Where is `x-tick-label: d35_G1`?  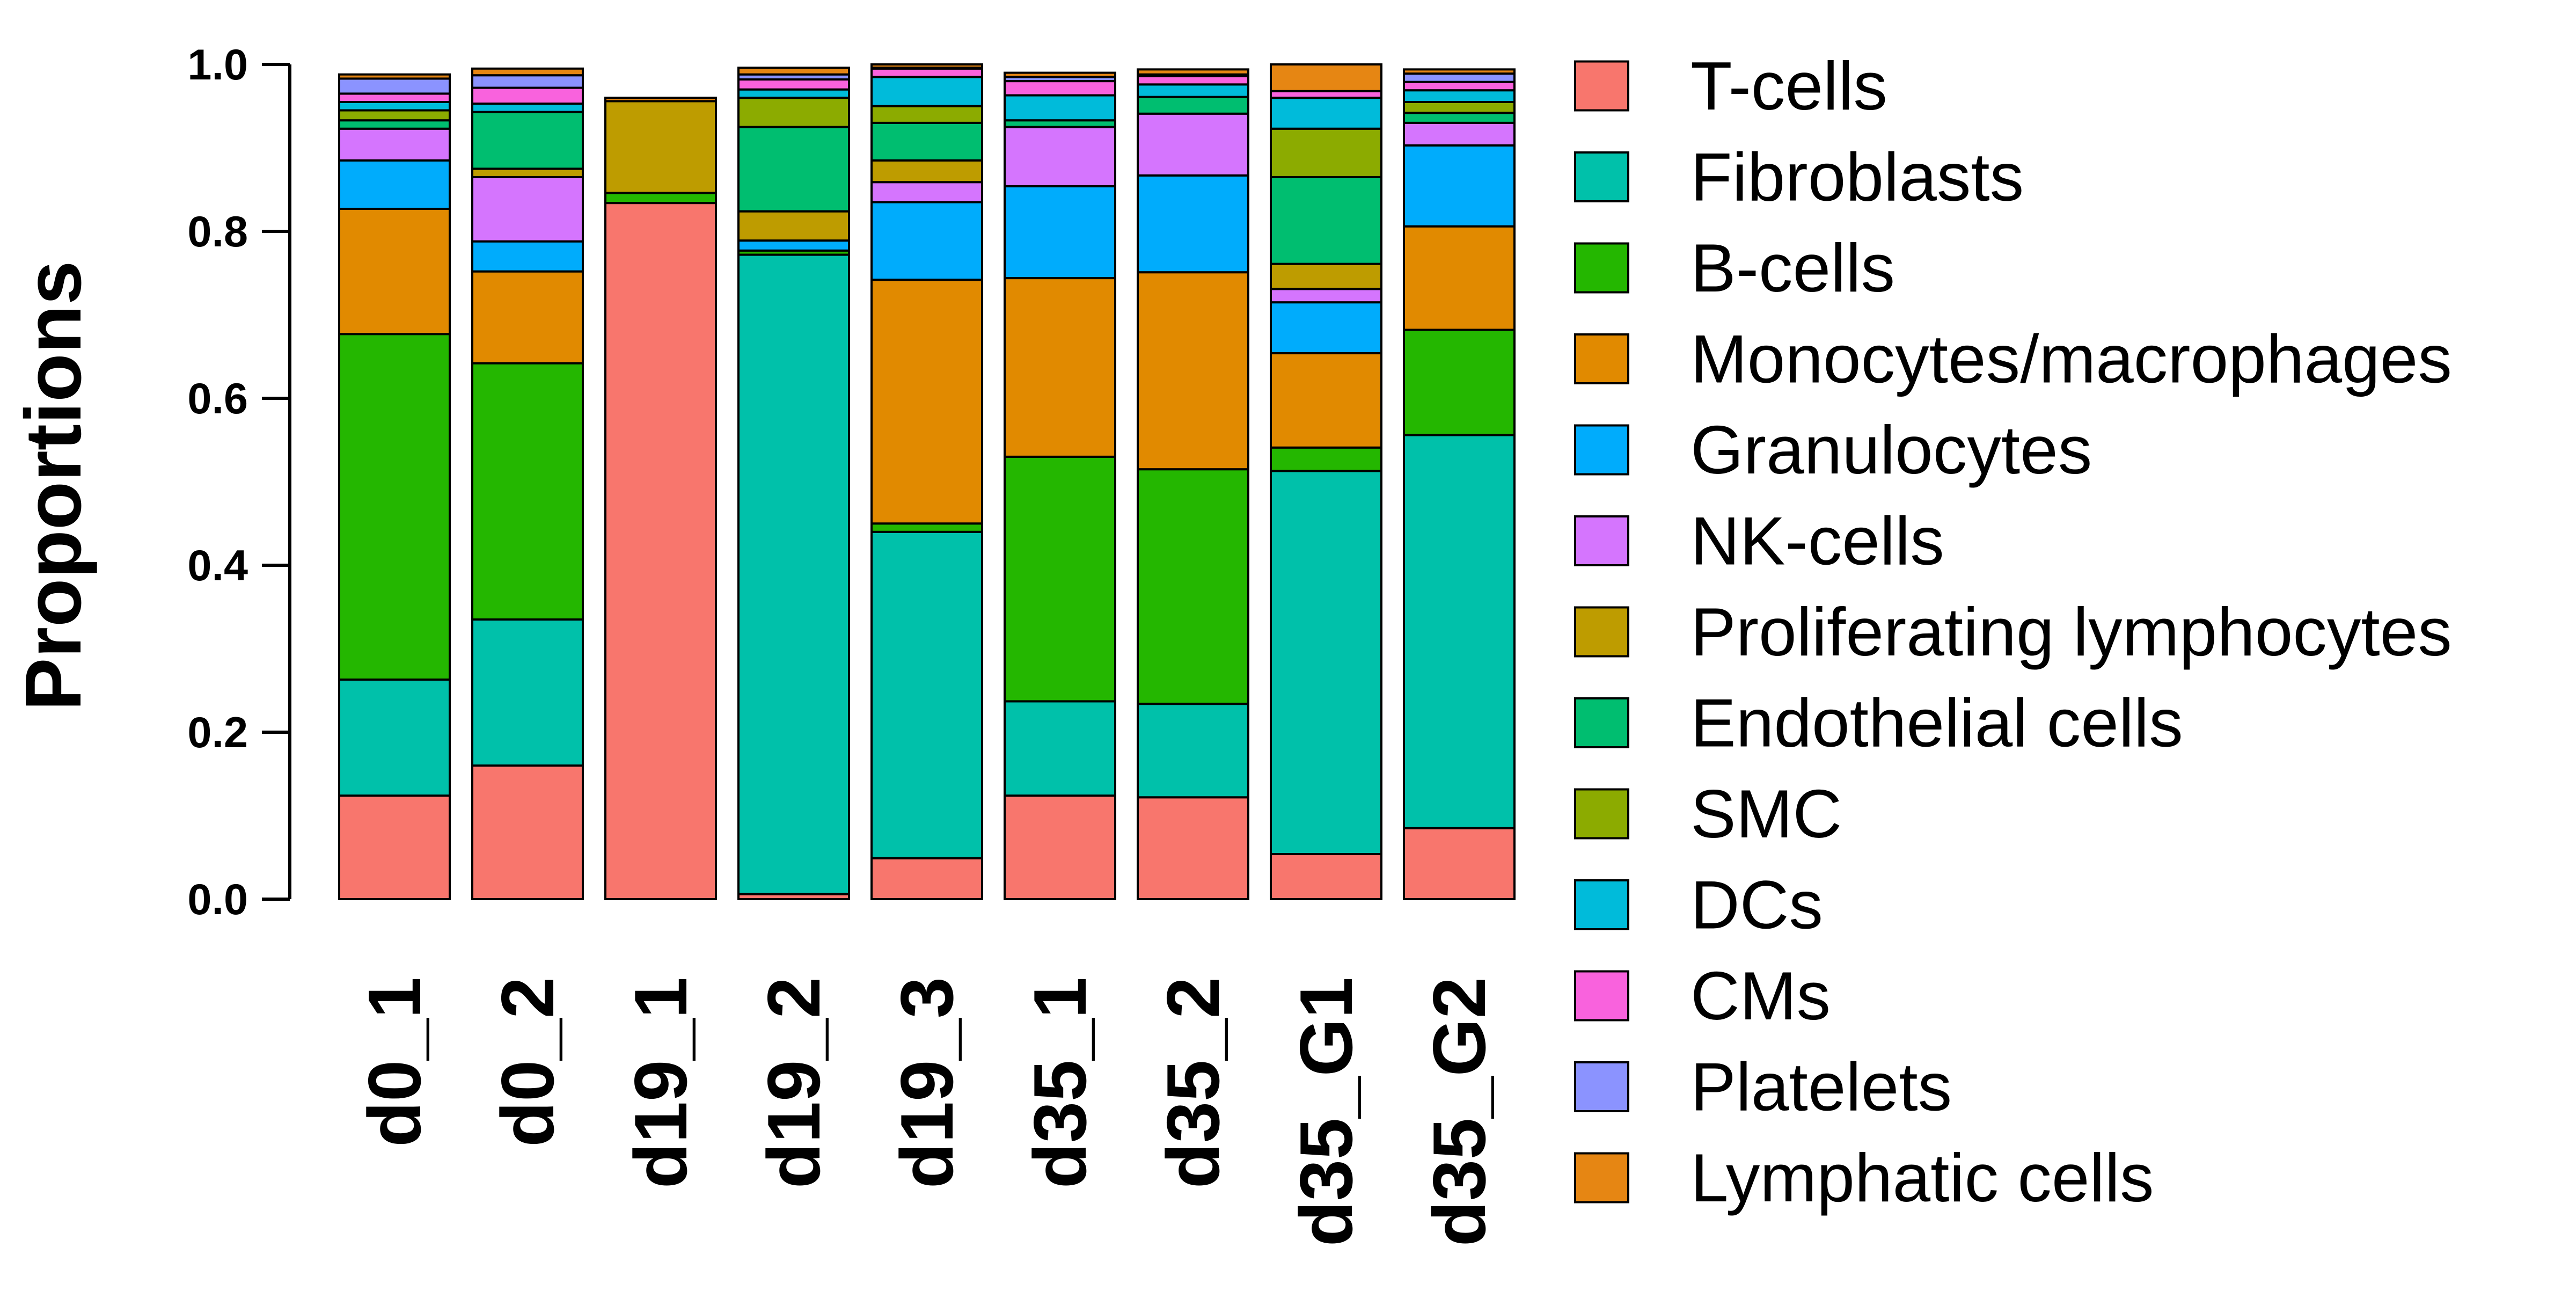
x-tick-label: d35_G1 is located at coordinates (1326, 1111).